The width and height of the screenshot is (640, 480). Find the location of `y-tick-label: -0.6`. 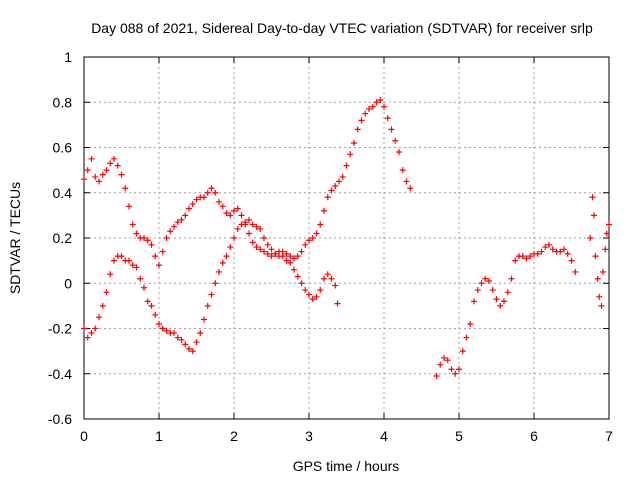

y-tick-label: -0.6 is located at coordinates (60, 419).